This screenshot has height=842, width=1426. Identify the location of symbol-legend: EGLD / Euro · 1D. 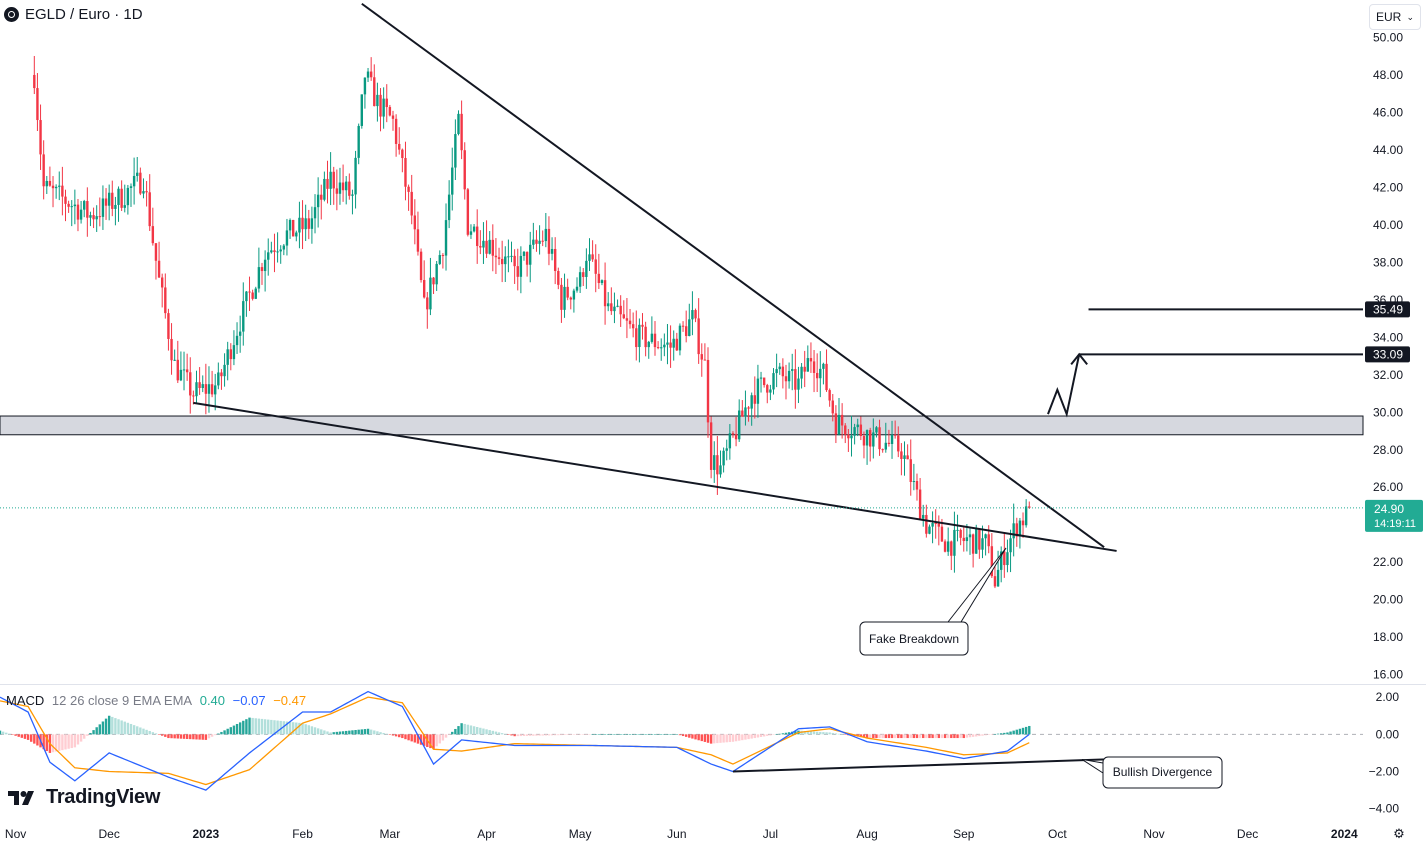
(73, 14).